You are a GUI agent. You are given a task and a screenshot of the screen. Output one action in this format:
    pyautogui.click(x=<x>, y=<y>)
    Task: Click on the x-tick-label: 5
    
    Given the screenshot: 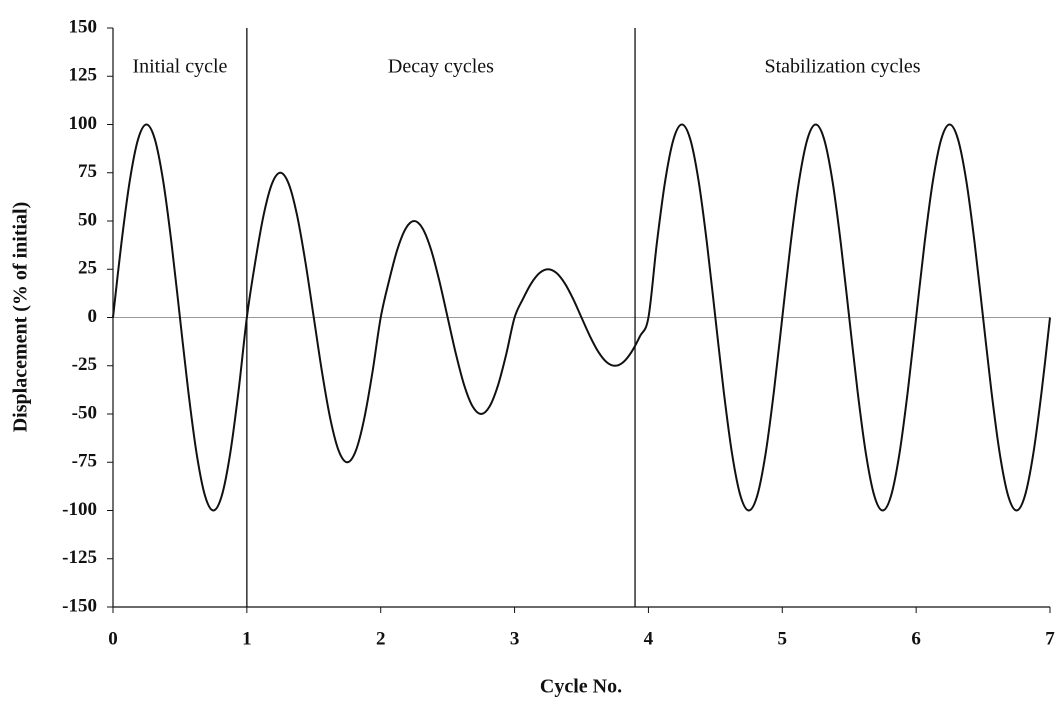 What is the action you would take?
    pyautogui.click(x=783, y=638)
    